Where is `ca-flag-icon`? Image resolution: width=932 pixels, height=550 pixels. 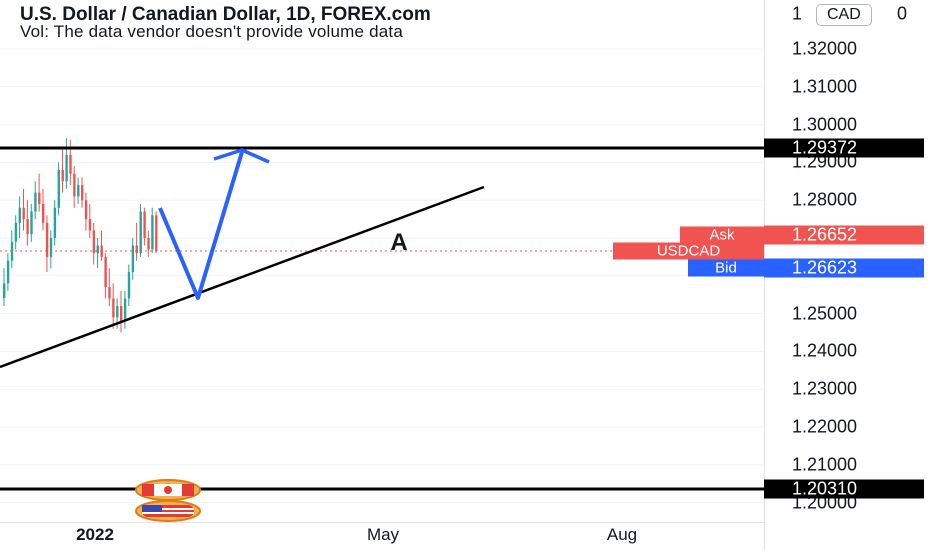 ca-flag-icon is located at coordinates (168, 490).